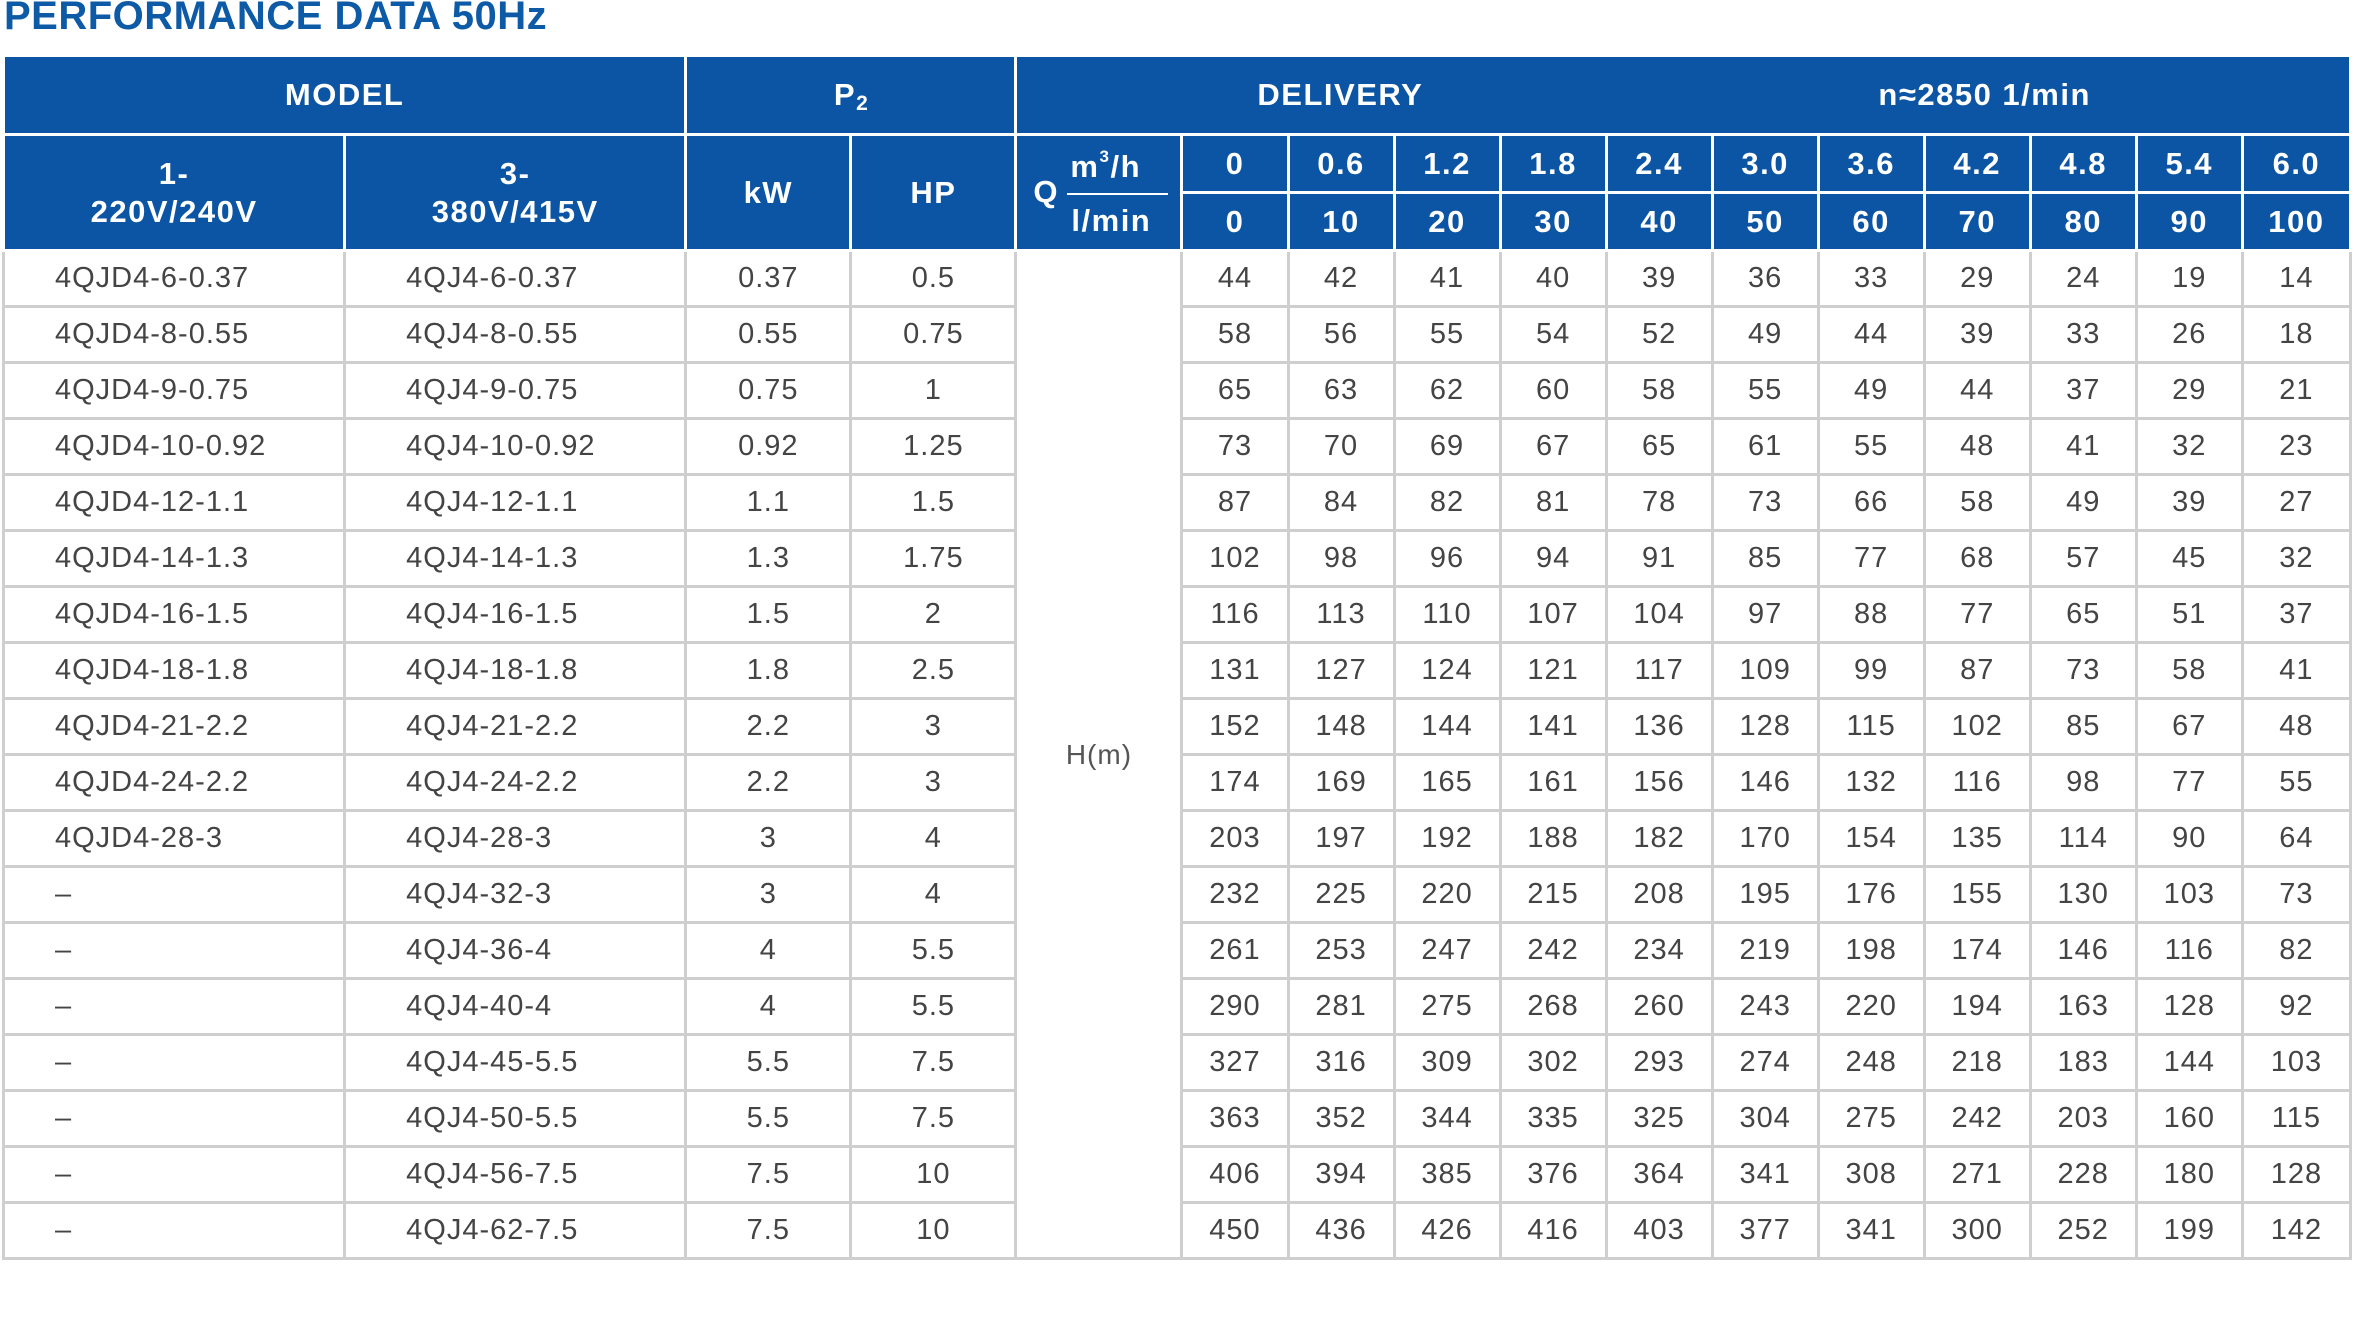 The width and height of the screenshot is (2354, 1320). What do you see at coordinates (1235, 1006) in the screenshot?
I see `head-value: 290` at bounding box center [1235, 1006].